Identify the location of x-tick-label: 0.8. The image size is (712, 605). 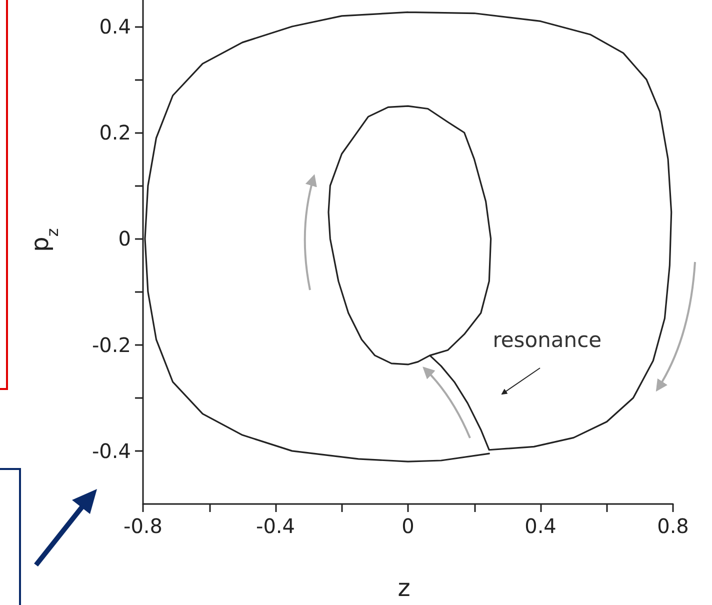
(673, 526).